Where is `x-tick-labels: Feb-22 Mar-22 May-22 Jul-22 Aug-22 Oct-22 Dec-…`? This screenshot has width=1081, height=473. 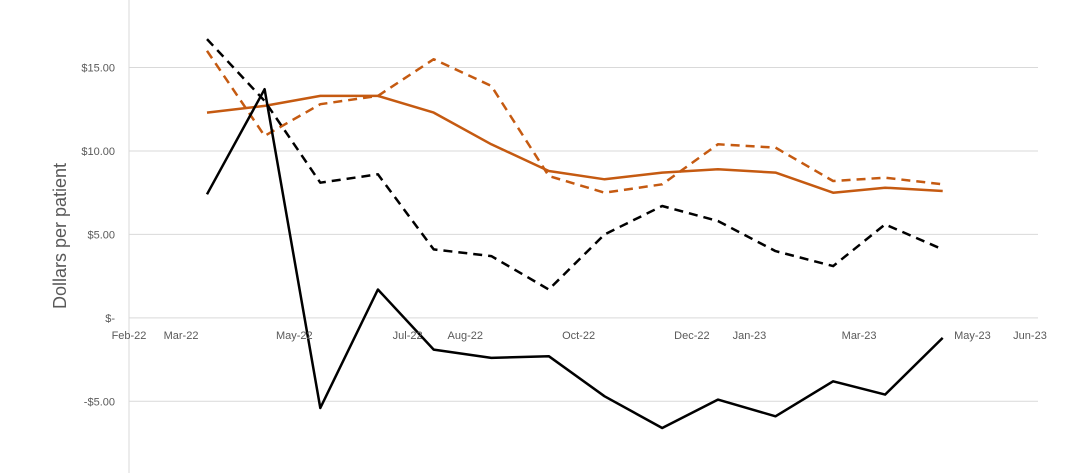 x-tick-labels: Feb-22 Mar-22 May-22 Jul-22 Aug-22 Oct-22 Dec-… is located at coordinates (579, 336).